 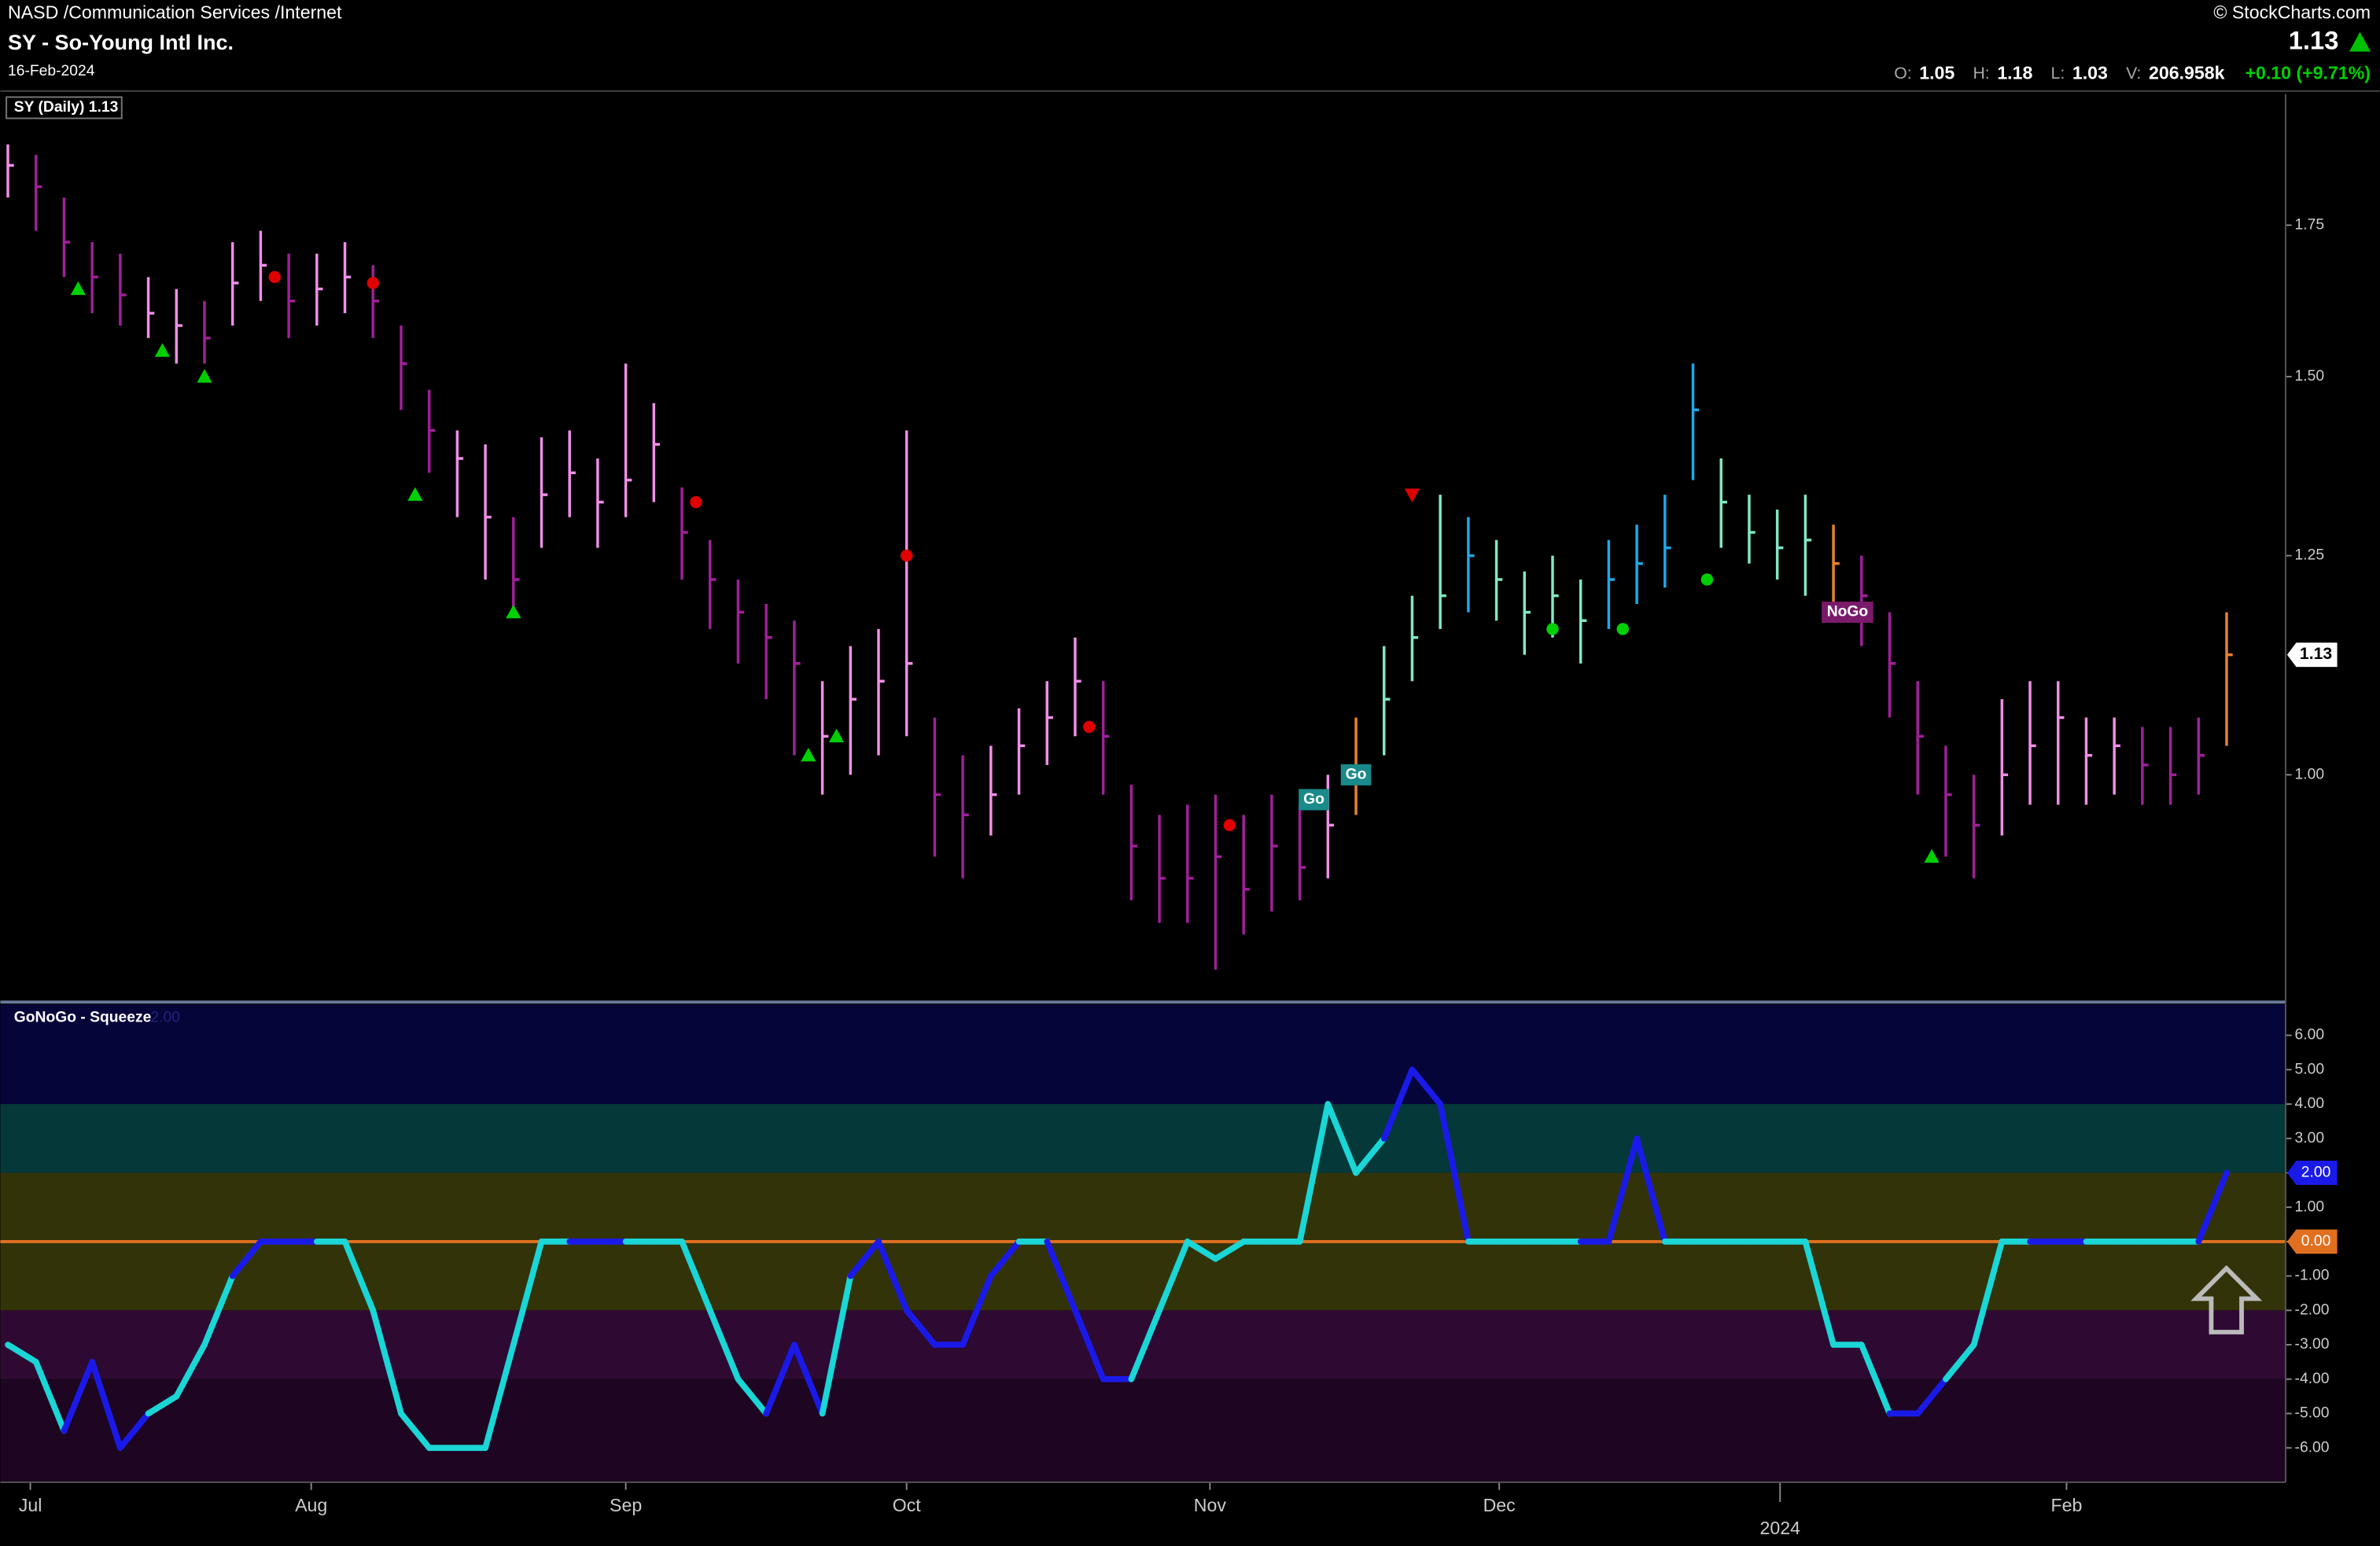 I want to click on ohlc-label: V:, so click(x=2133, y=74).